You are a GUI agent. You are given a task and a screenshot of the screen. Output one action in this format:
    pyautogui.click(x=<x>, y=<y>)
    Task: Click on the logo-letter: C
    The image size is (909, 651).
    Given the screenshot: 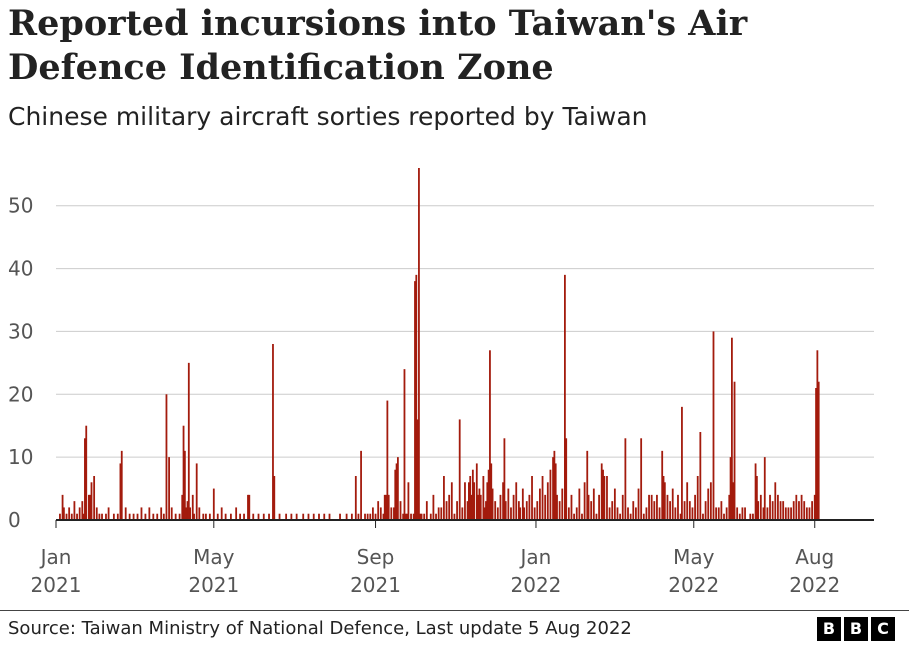 What is the action you would take?
    pyautogui.click(x=883, y=629)
    